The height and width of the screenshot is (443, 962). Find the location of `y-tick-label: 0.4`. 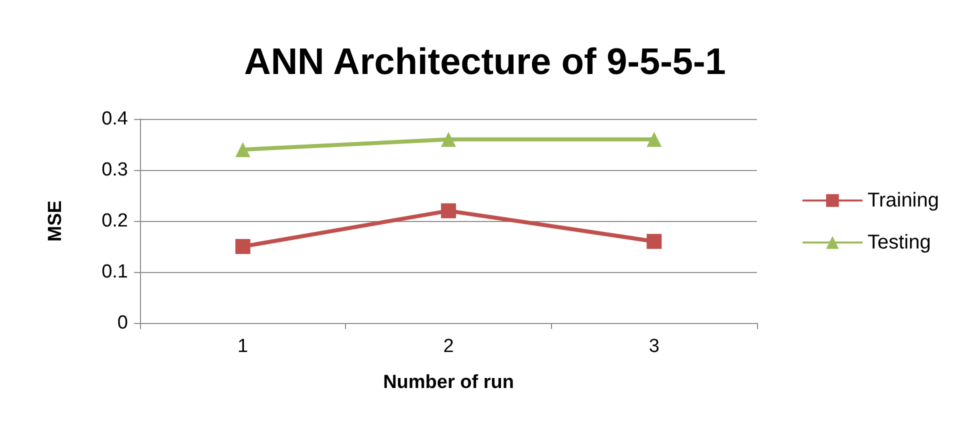

y-tick-label: 0.4 is located at coordinates (115, 119).